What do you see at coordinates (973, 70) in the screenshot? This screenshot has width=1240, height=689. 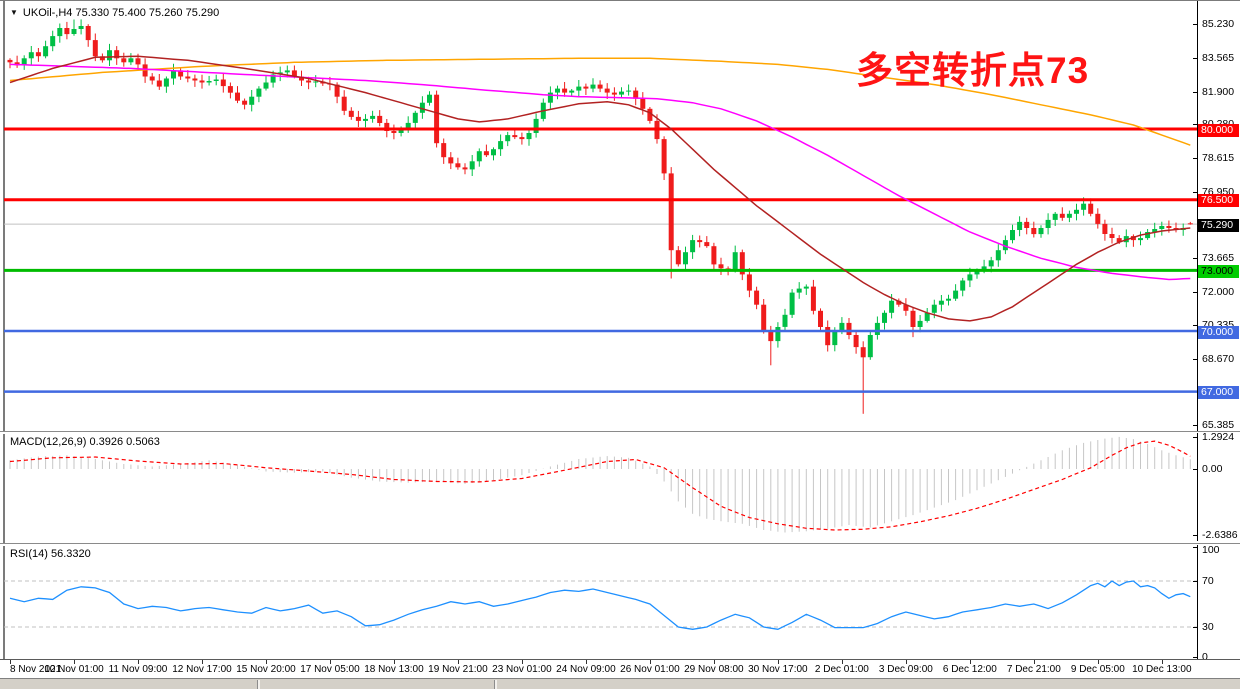 I see `chart-annotation: 多空转折点73` at bounding box center [973, 70].